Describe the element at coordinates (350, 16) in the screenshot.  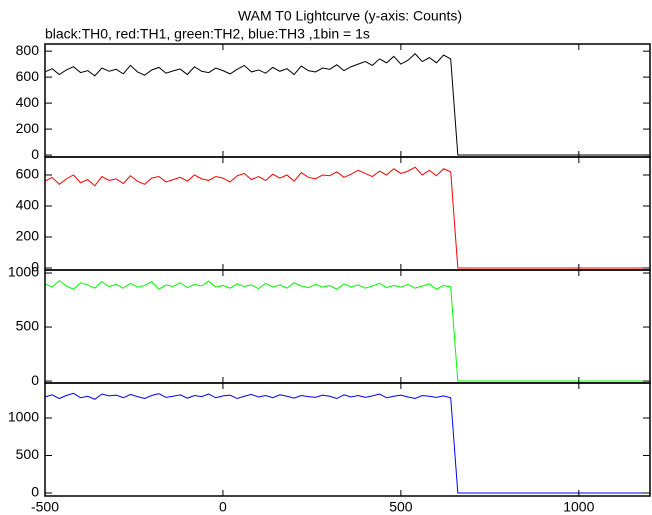
I see `chart-title: WAM T0 Lightcurve (y-axis: Counts)` at that location.